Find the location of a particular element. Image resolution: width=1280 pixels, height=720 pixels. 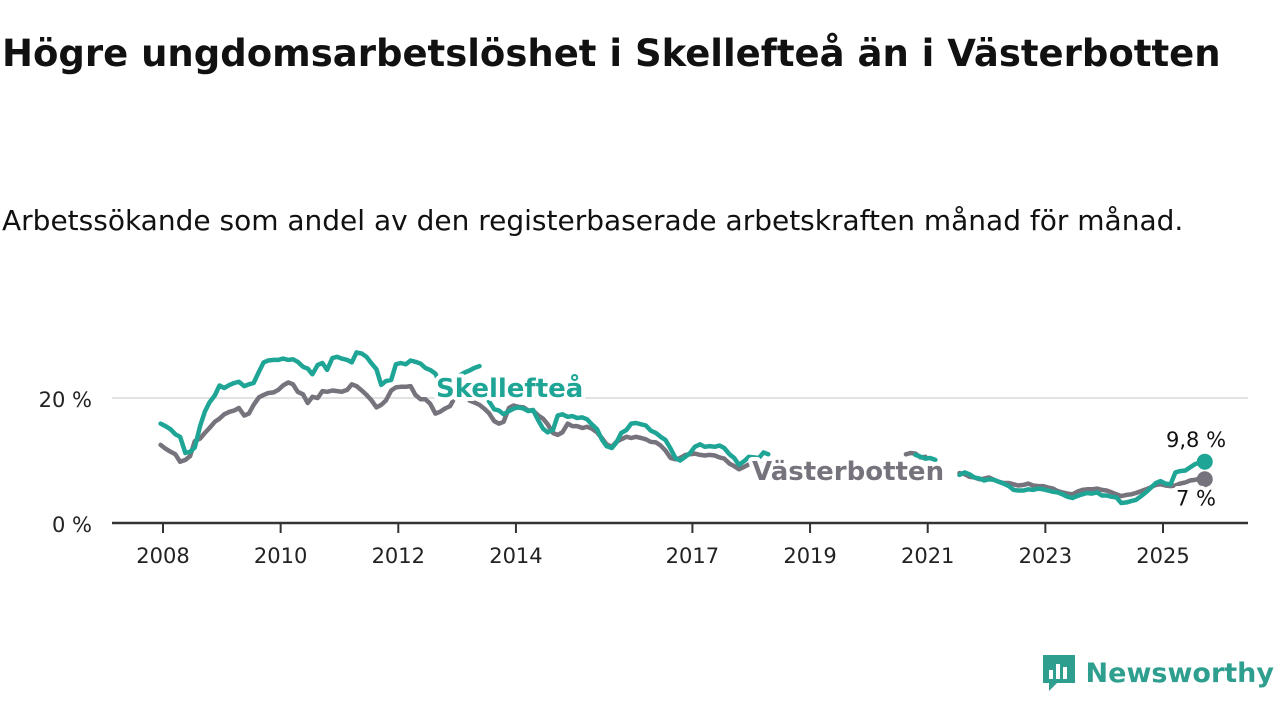

x-tick-label: 2021 is located at coordinates (927, 556).